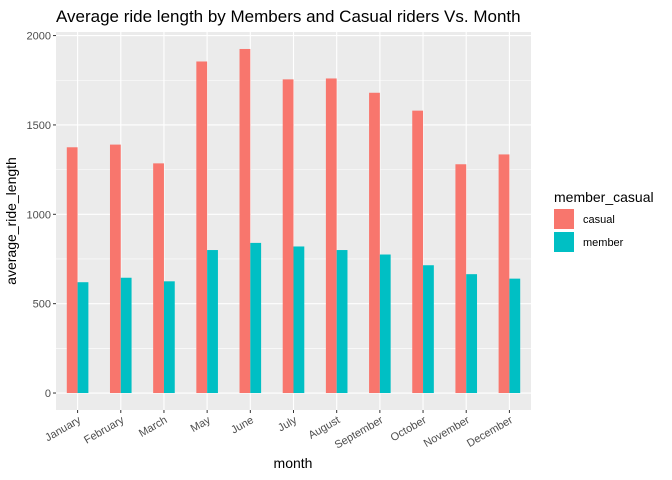 The width and height of the screenshot is (672, 480). I want to click on x-tick-label: February, so click(104, 430).